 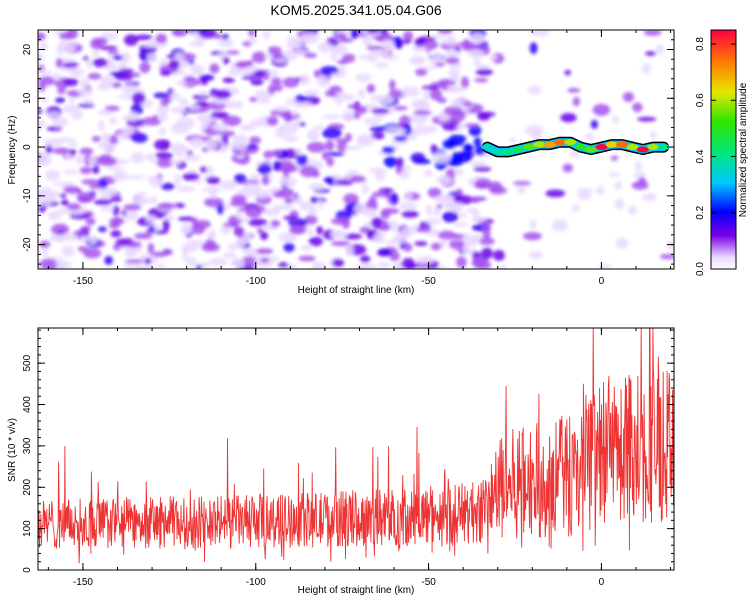 I want to click on x-tick-label: -150, so click(x=83, y=582).